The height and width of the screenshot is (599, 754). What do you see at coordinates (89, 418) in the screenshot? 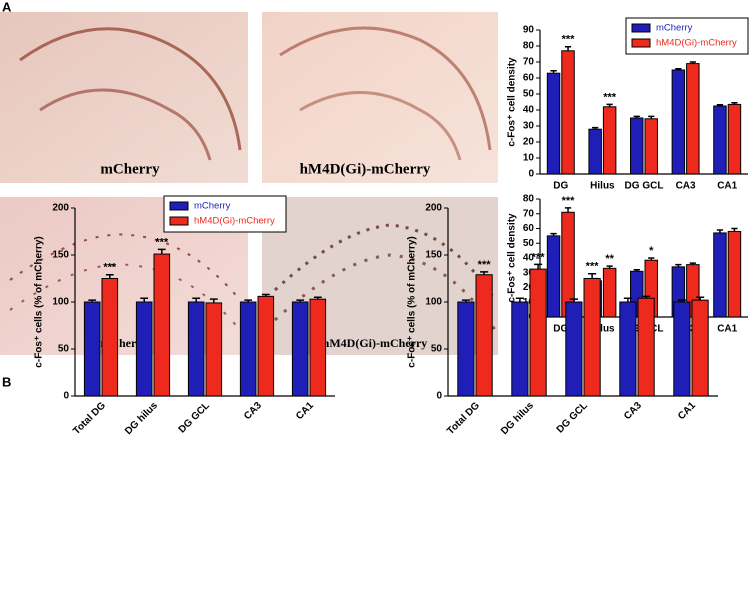
I see `x-tick-label: Total DG` at bounding box center [89, 418].